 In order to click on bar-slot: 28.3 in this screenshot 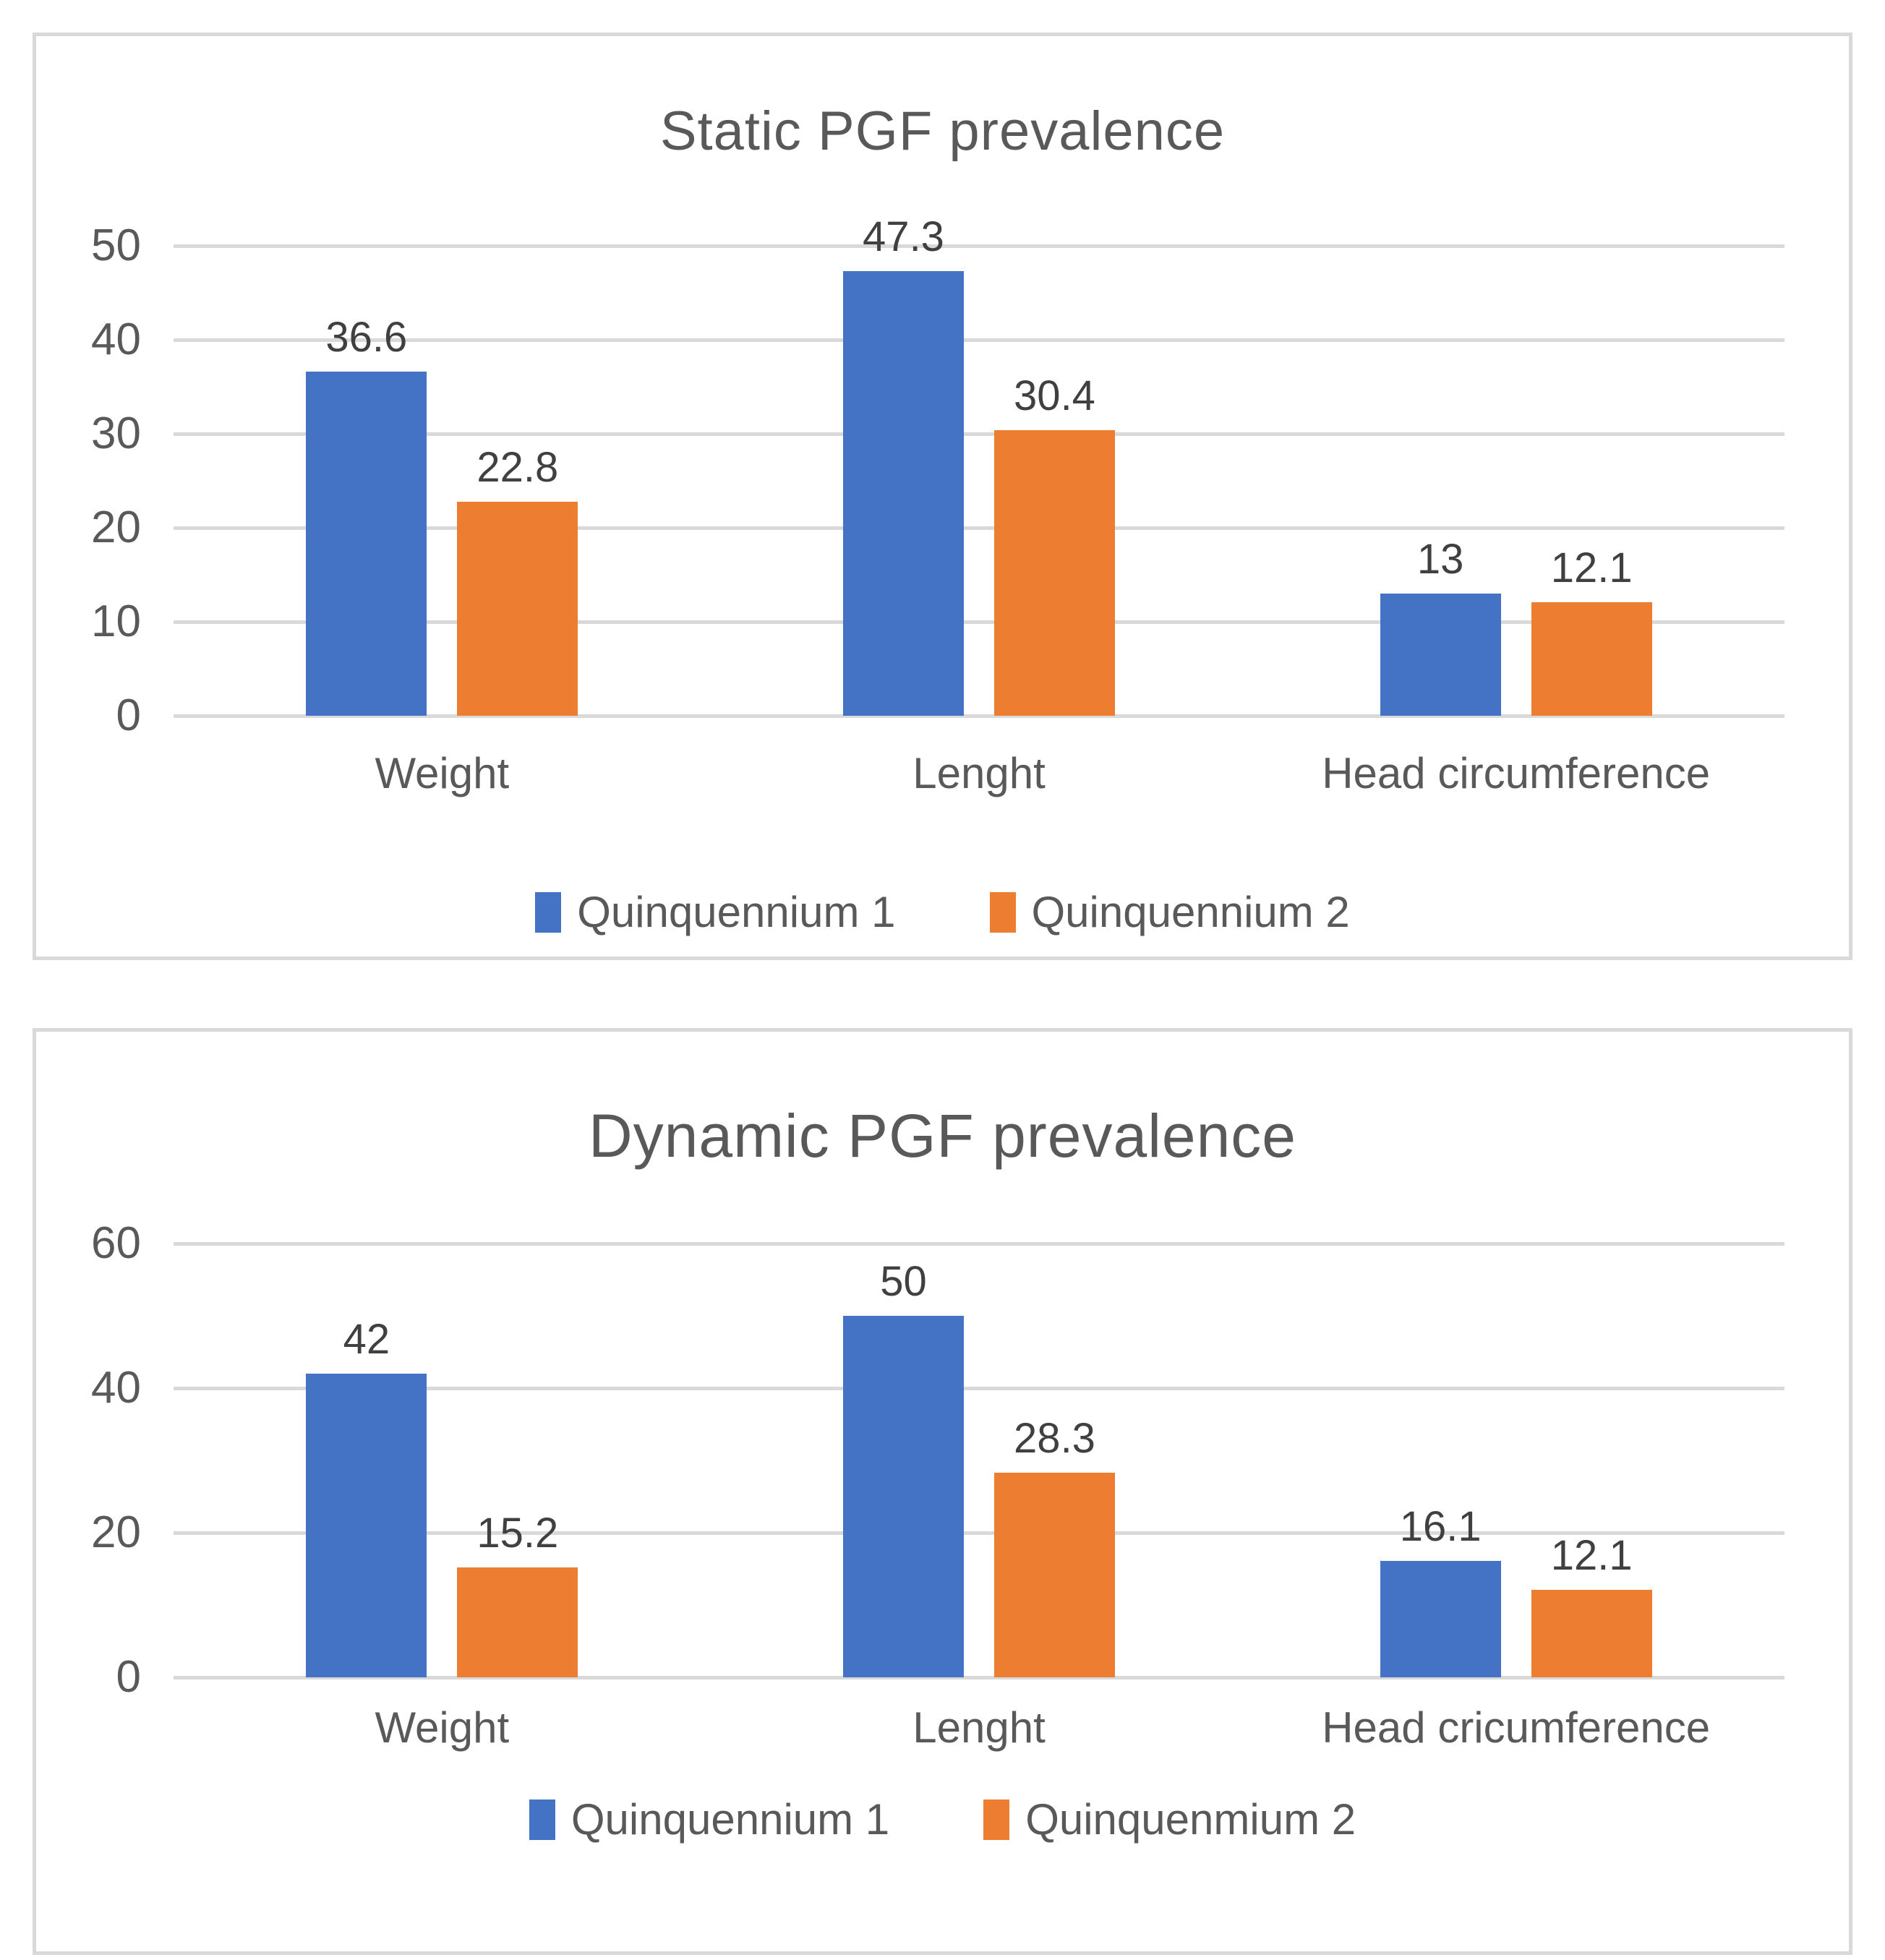, I will do `click(1054, 1460)`.